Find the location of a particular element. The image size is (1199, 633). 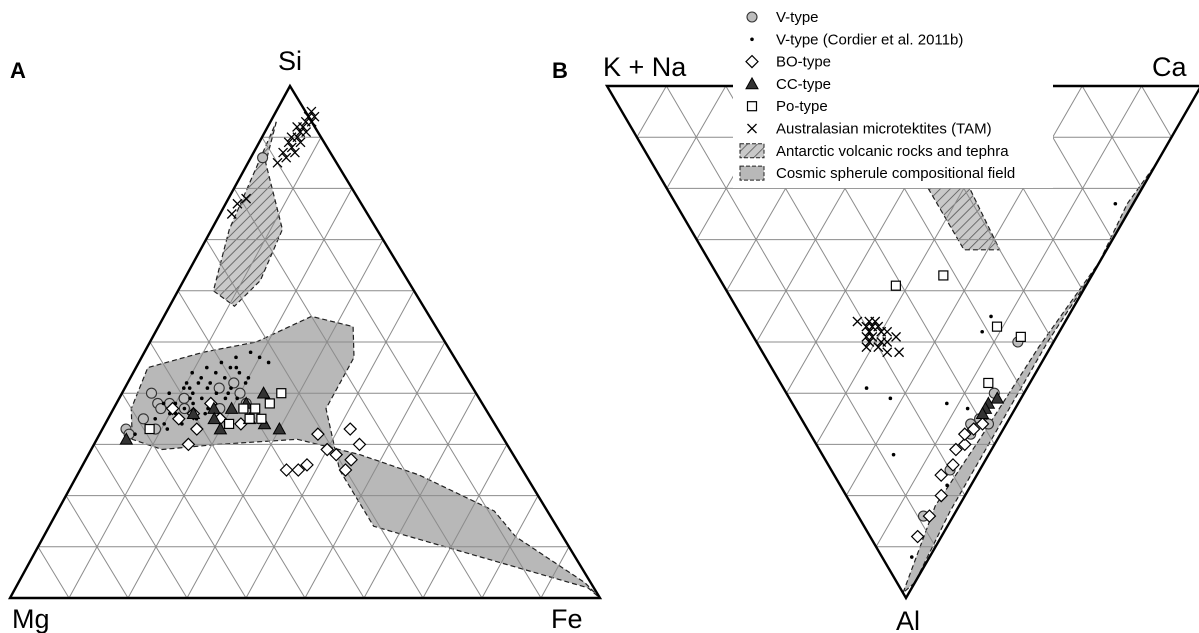

vertex-al-label: Al is located at coordinates (908, 619).